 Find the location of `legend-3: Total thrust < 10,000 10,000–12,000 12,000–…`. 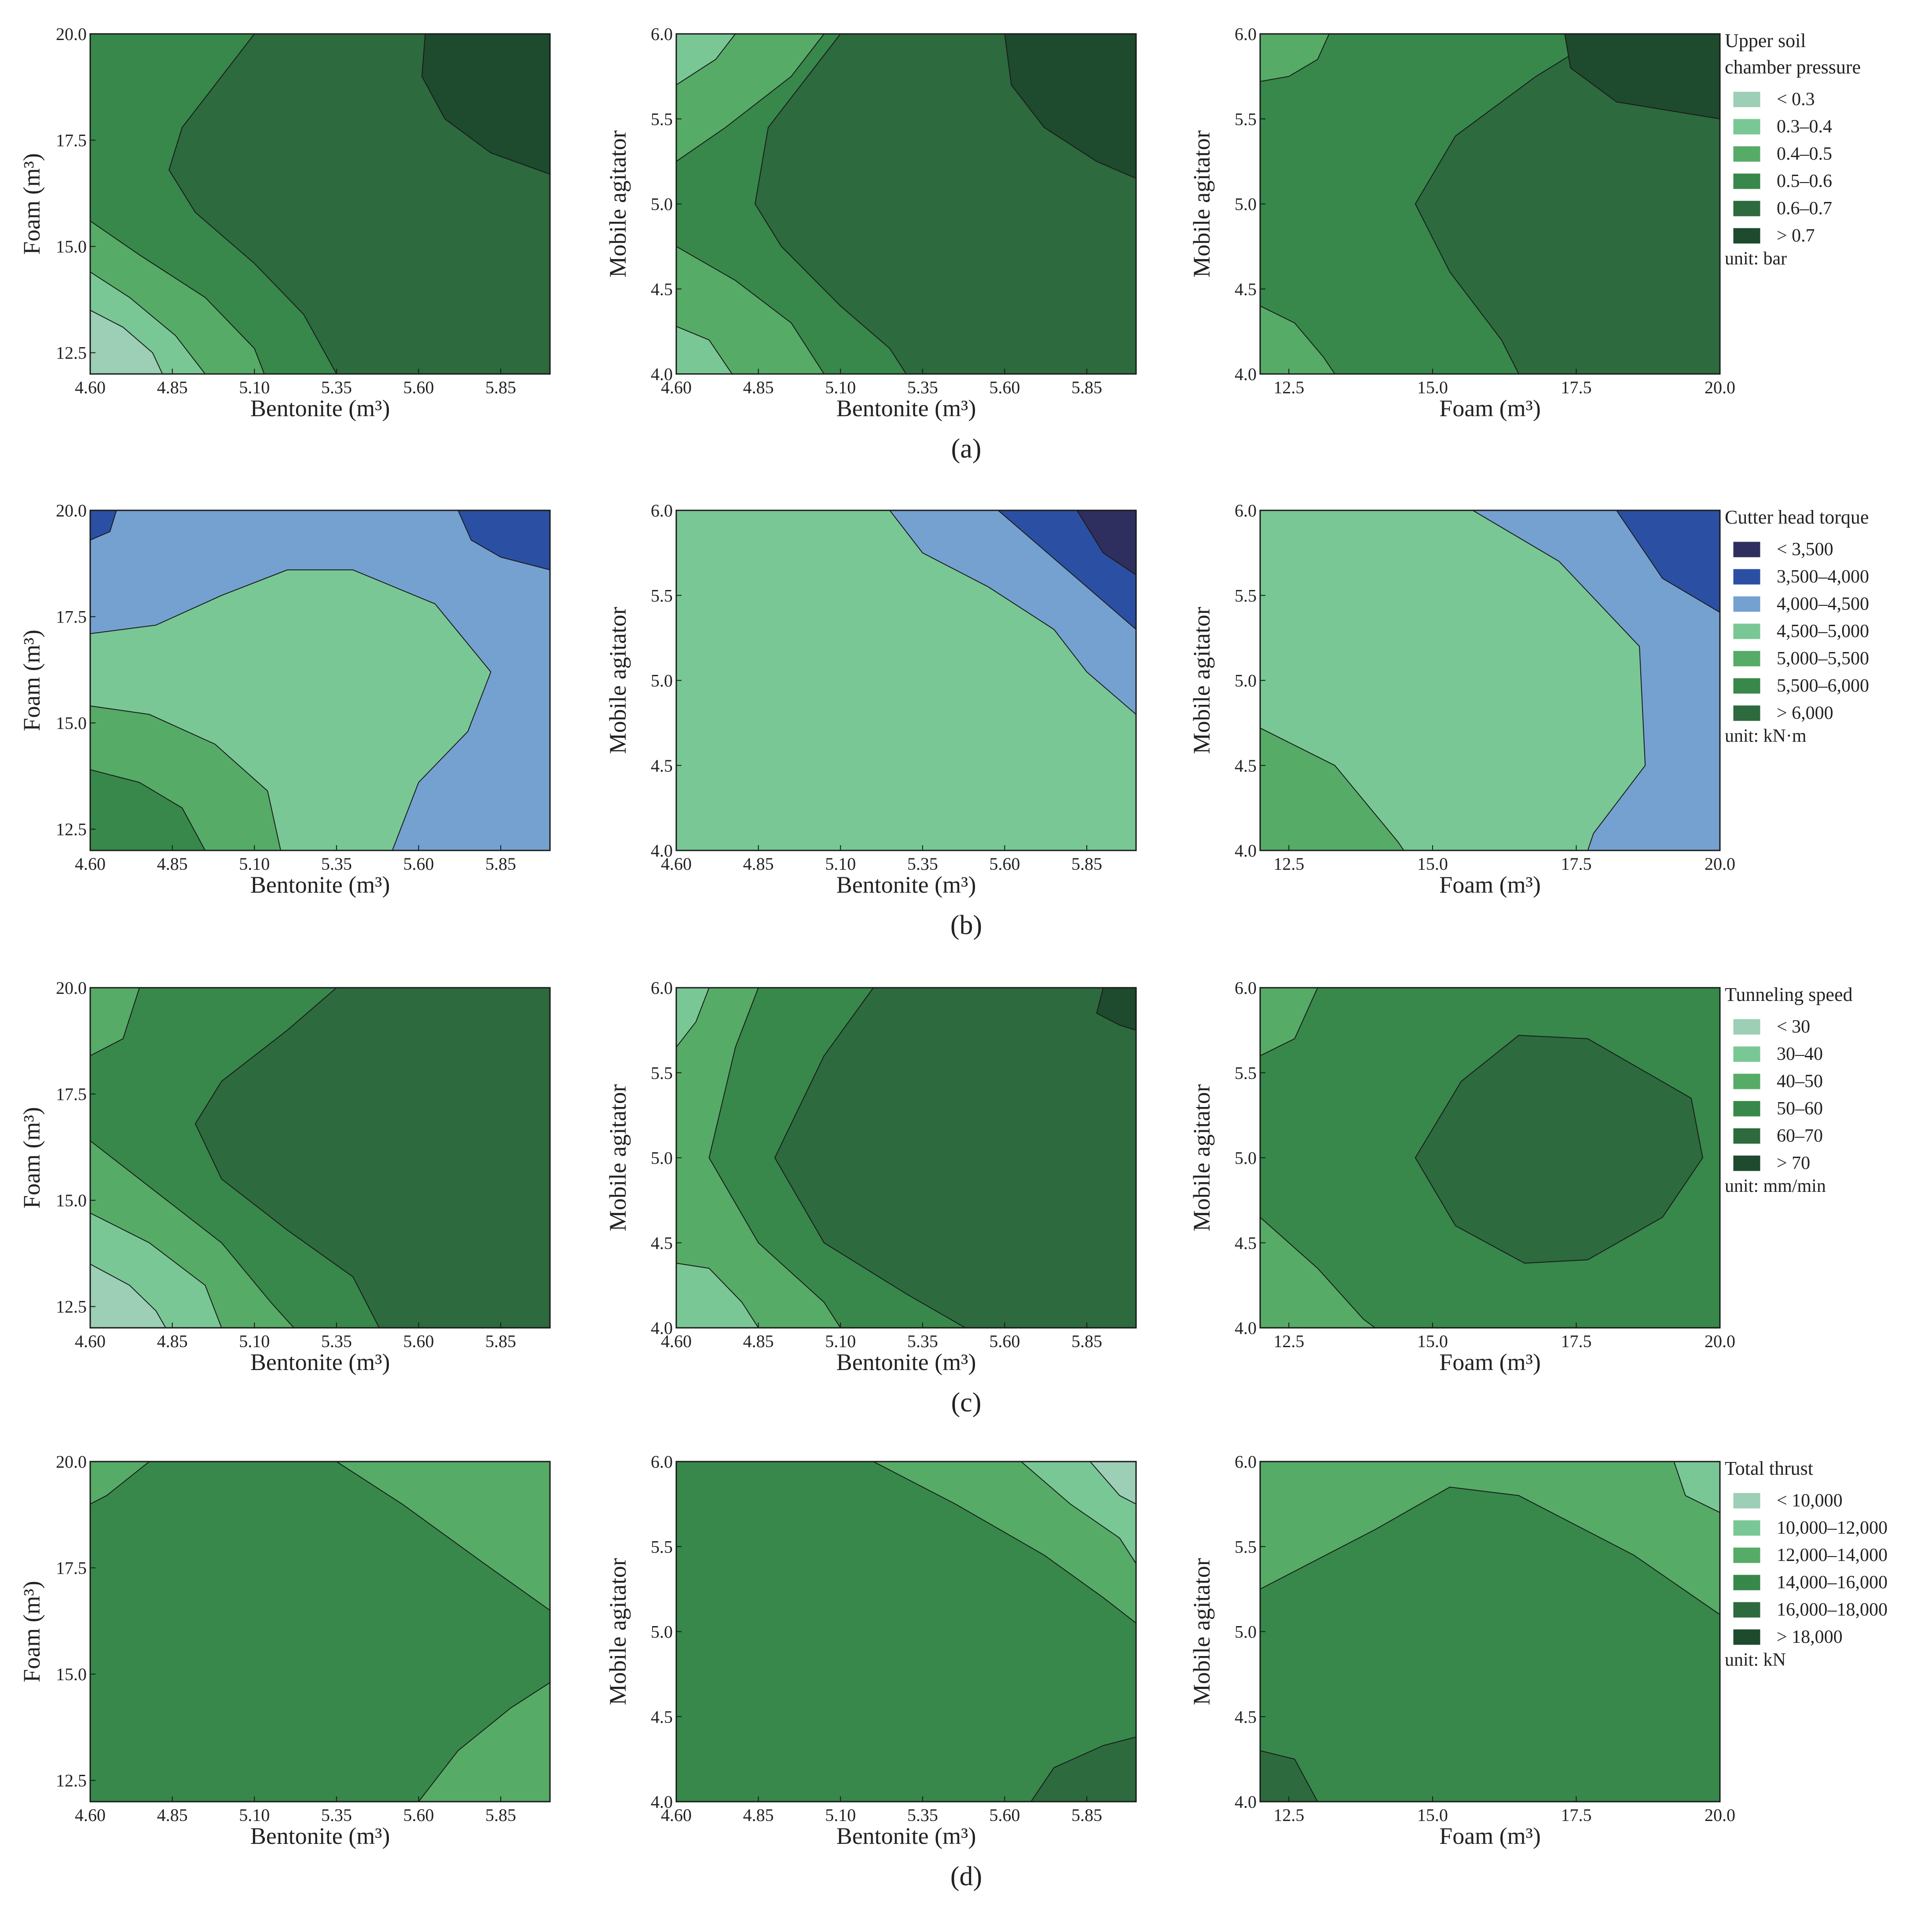

legend-3: Total thrust < 10,000 10,000–12,000 12,000–… is located at coordinates (1806, 1564).